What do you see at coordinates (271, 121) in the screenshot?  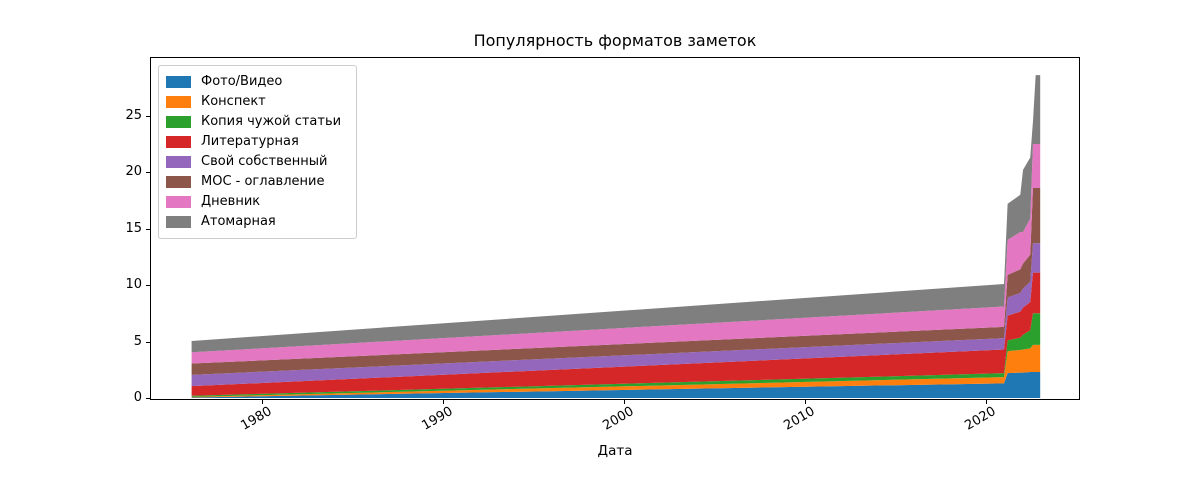 I see `legend-label: Копия чужой статьи` at bounding box center [271, 121].